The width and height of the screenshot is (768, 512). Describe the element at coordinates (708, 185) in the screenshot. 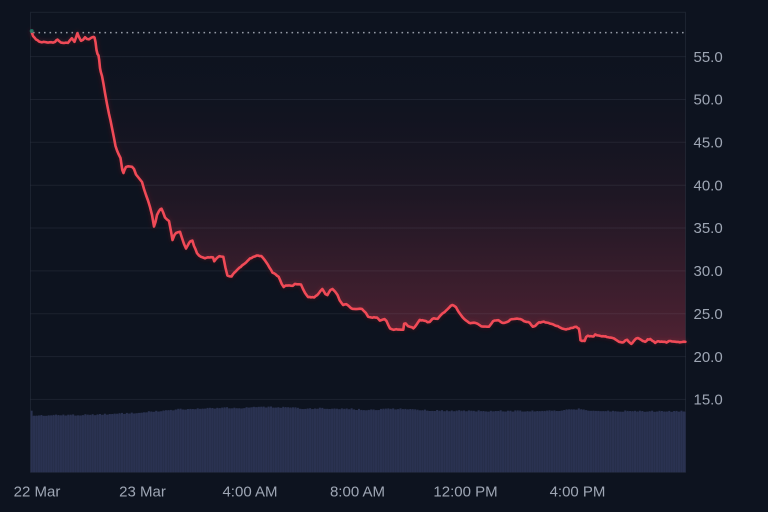

I see `svg-text: 40.0` at that location.